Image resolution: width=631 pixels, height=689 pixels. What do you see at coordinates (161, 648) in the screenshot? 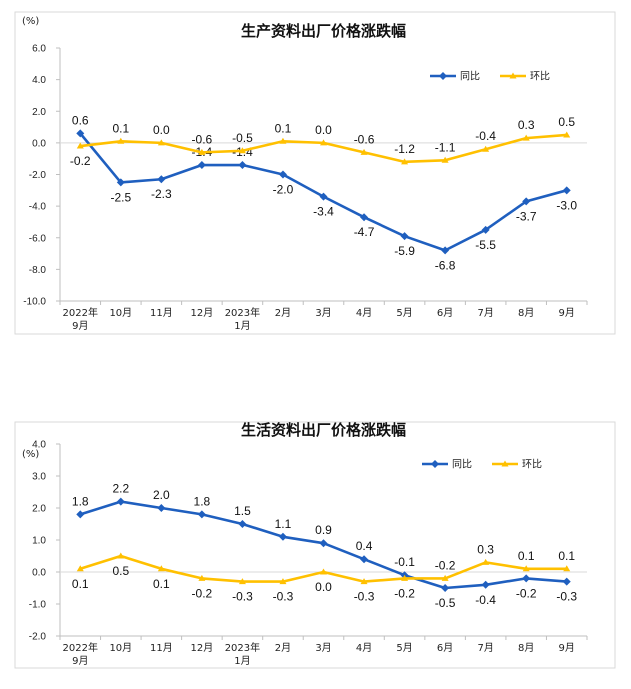
I see `x-tick-label: 11月` at bounding box center [161, 648].